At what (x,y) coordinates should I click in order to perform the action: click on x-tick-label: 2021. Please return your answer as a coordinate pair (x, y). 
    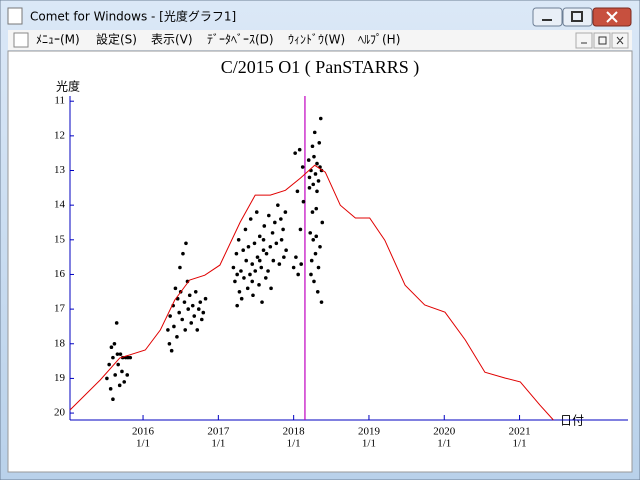
    Looking at the image, I should click on (520, 432).